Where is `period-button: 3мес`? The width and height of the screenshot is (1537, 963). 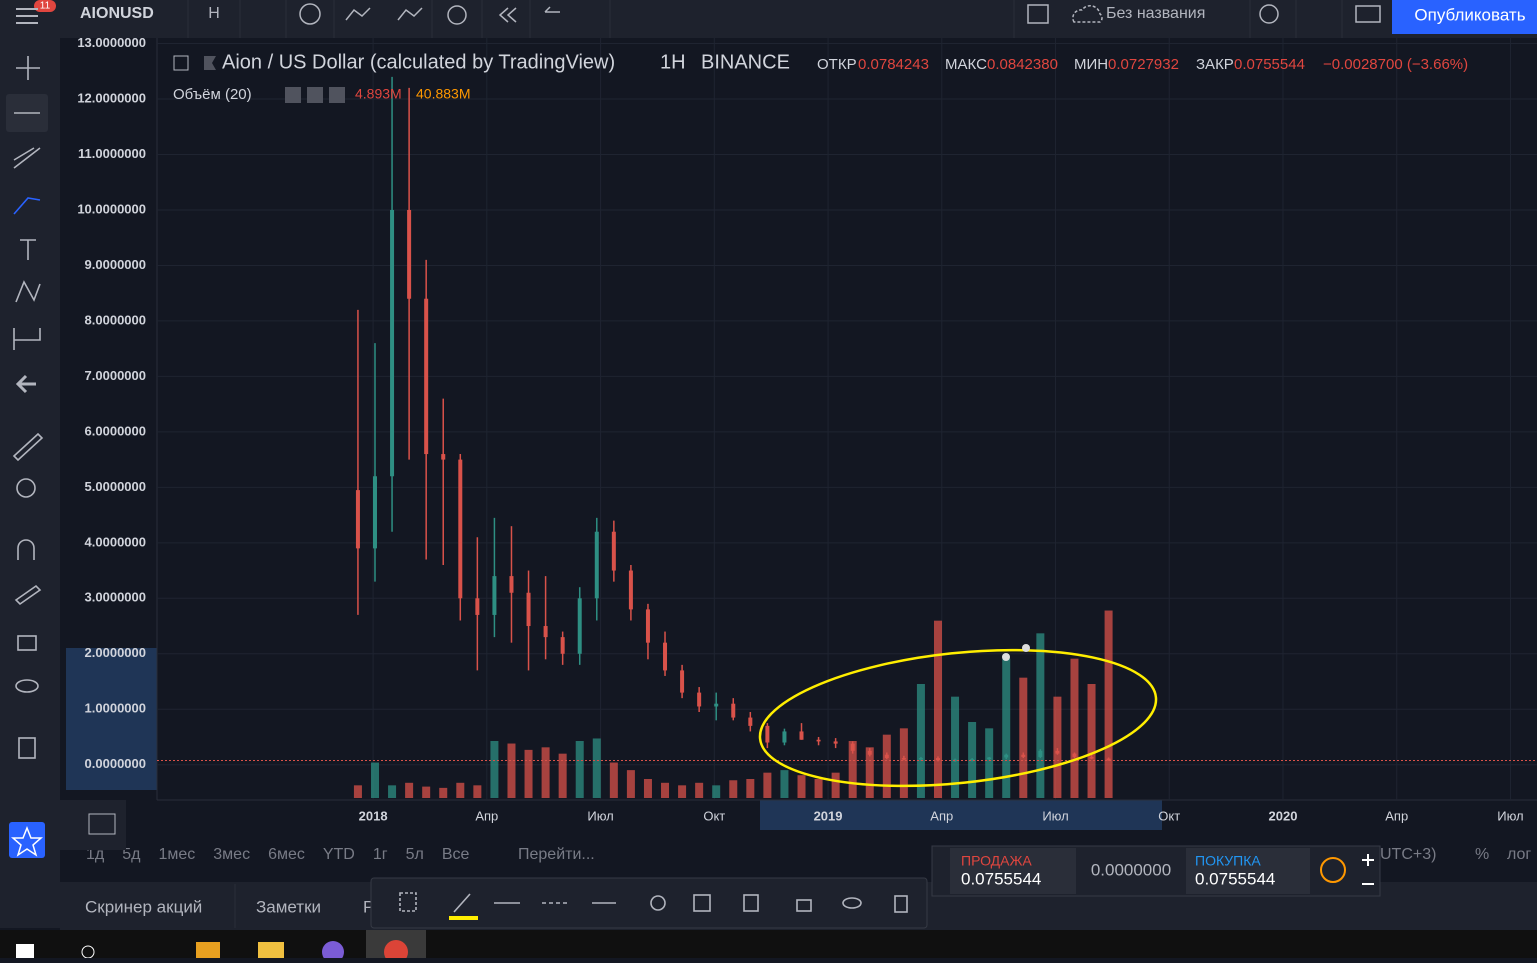 period-button: 3мес is located at coordinates (231, 854).